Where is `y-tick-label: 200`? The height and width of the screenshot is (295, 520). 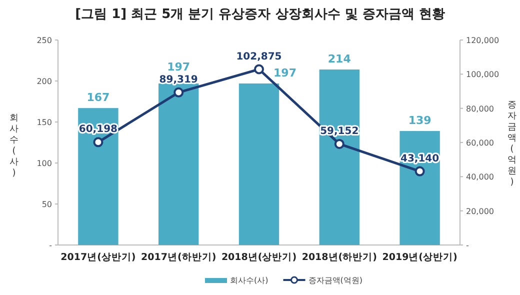 y-tick-label: 200 is located at coordinates (44, 81).